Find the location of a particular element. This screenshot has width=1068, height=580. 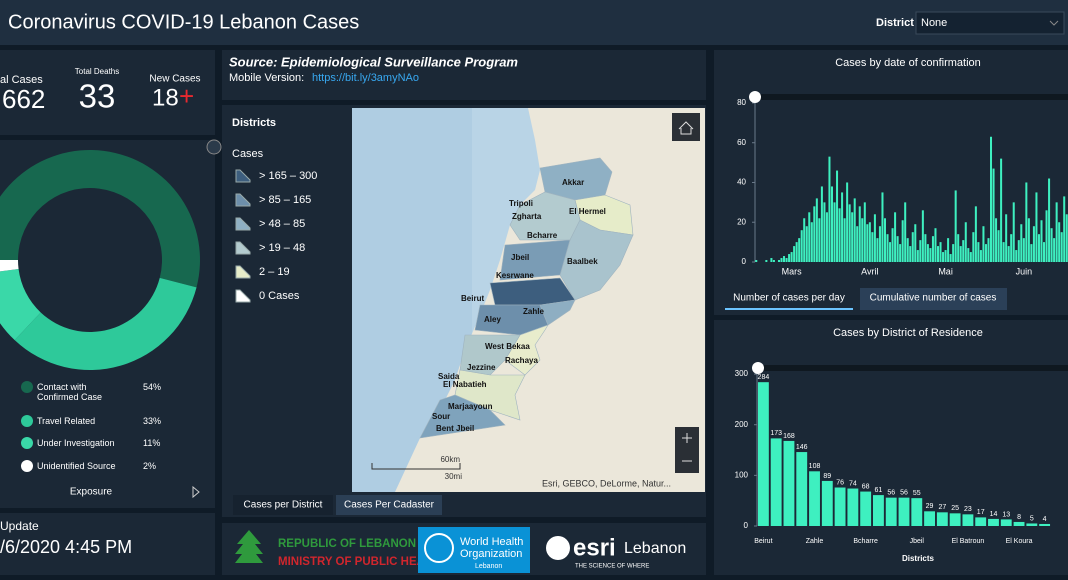

district-value: None is located at coordinates (934, 23).